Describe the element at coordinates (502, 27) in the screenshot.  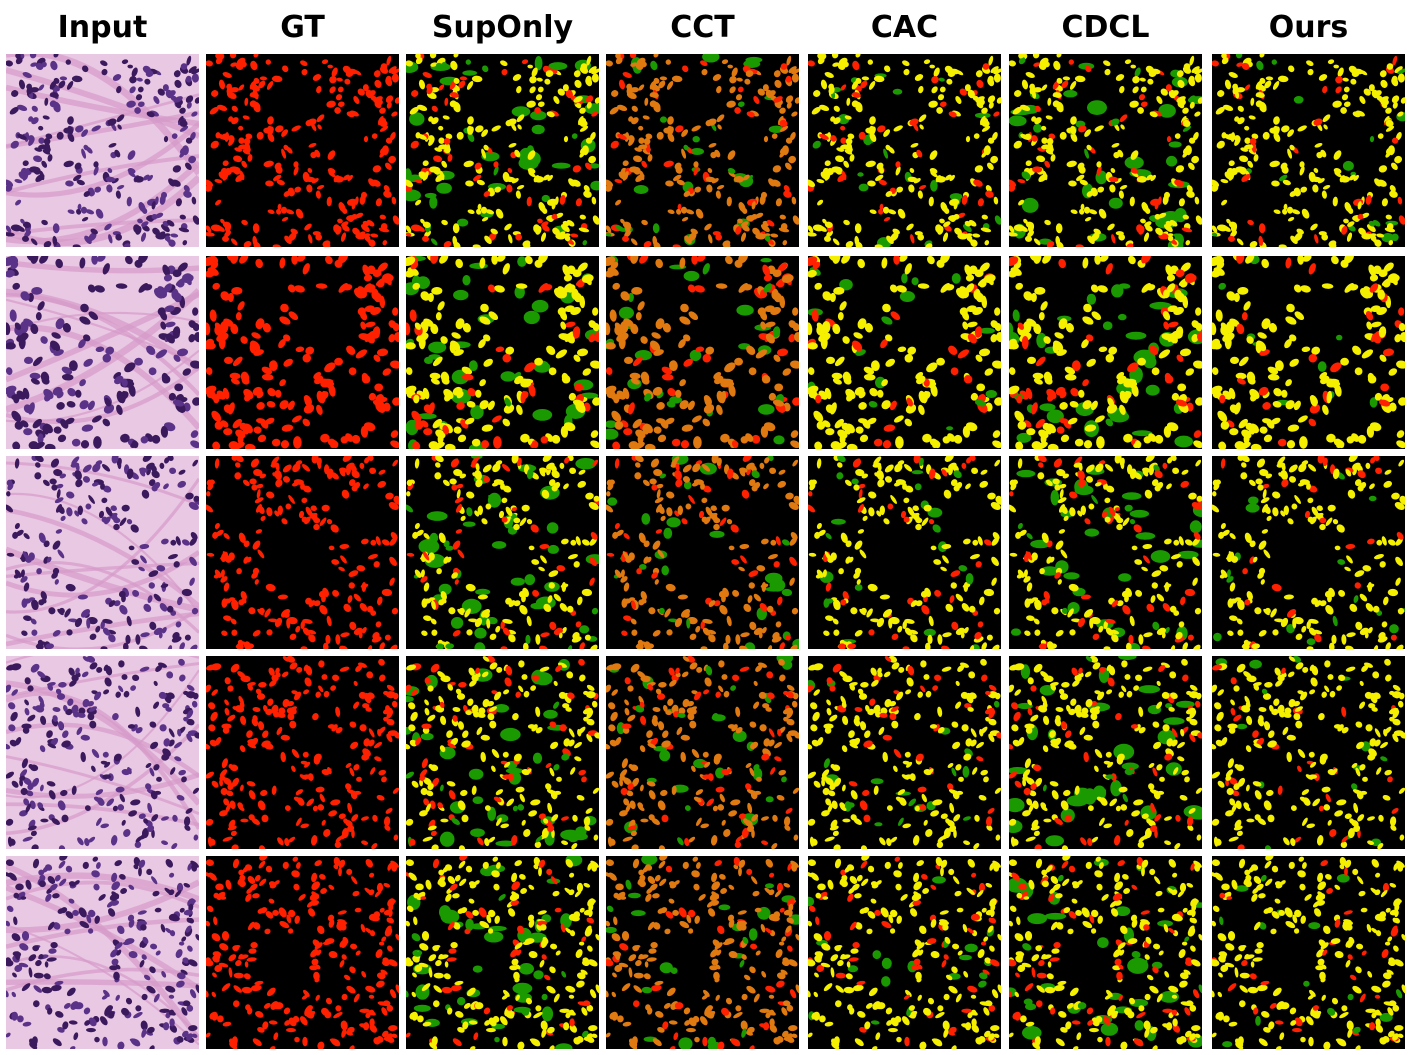
I see `column-header-suponly: SupOnly` at that location.